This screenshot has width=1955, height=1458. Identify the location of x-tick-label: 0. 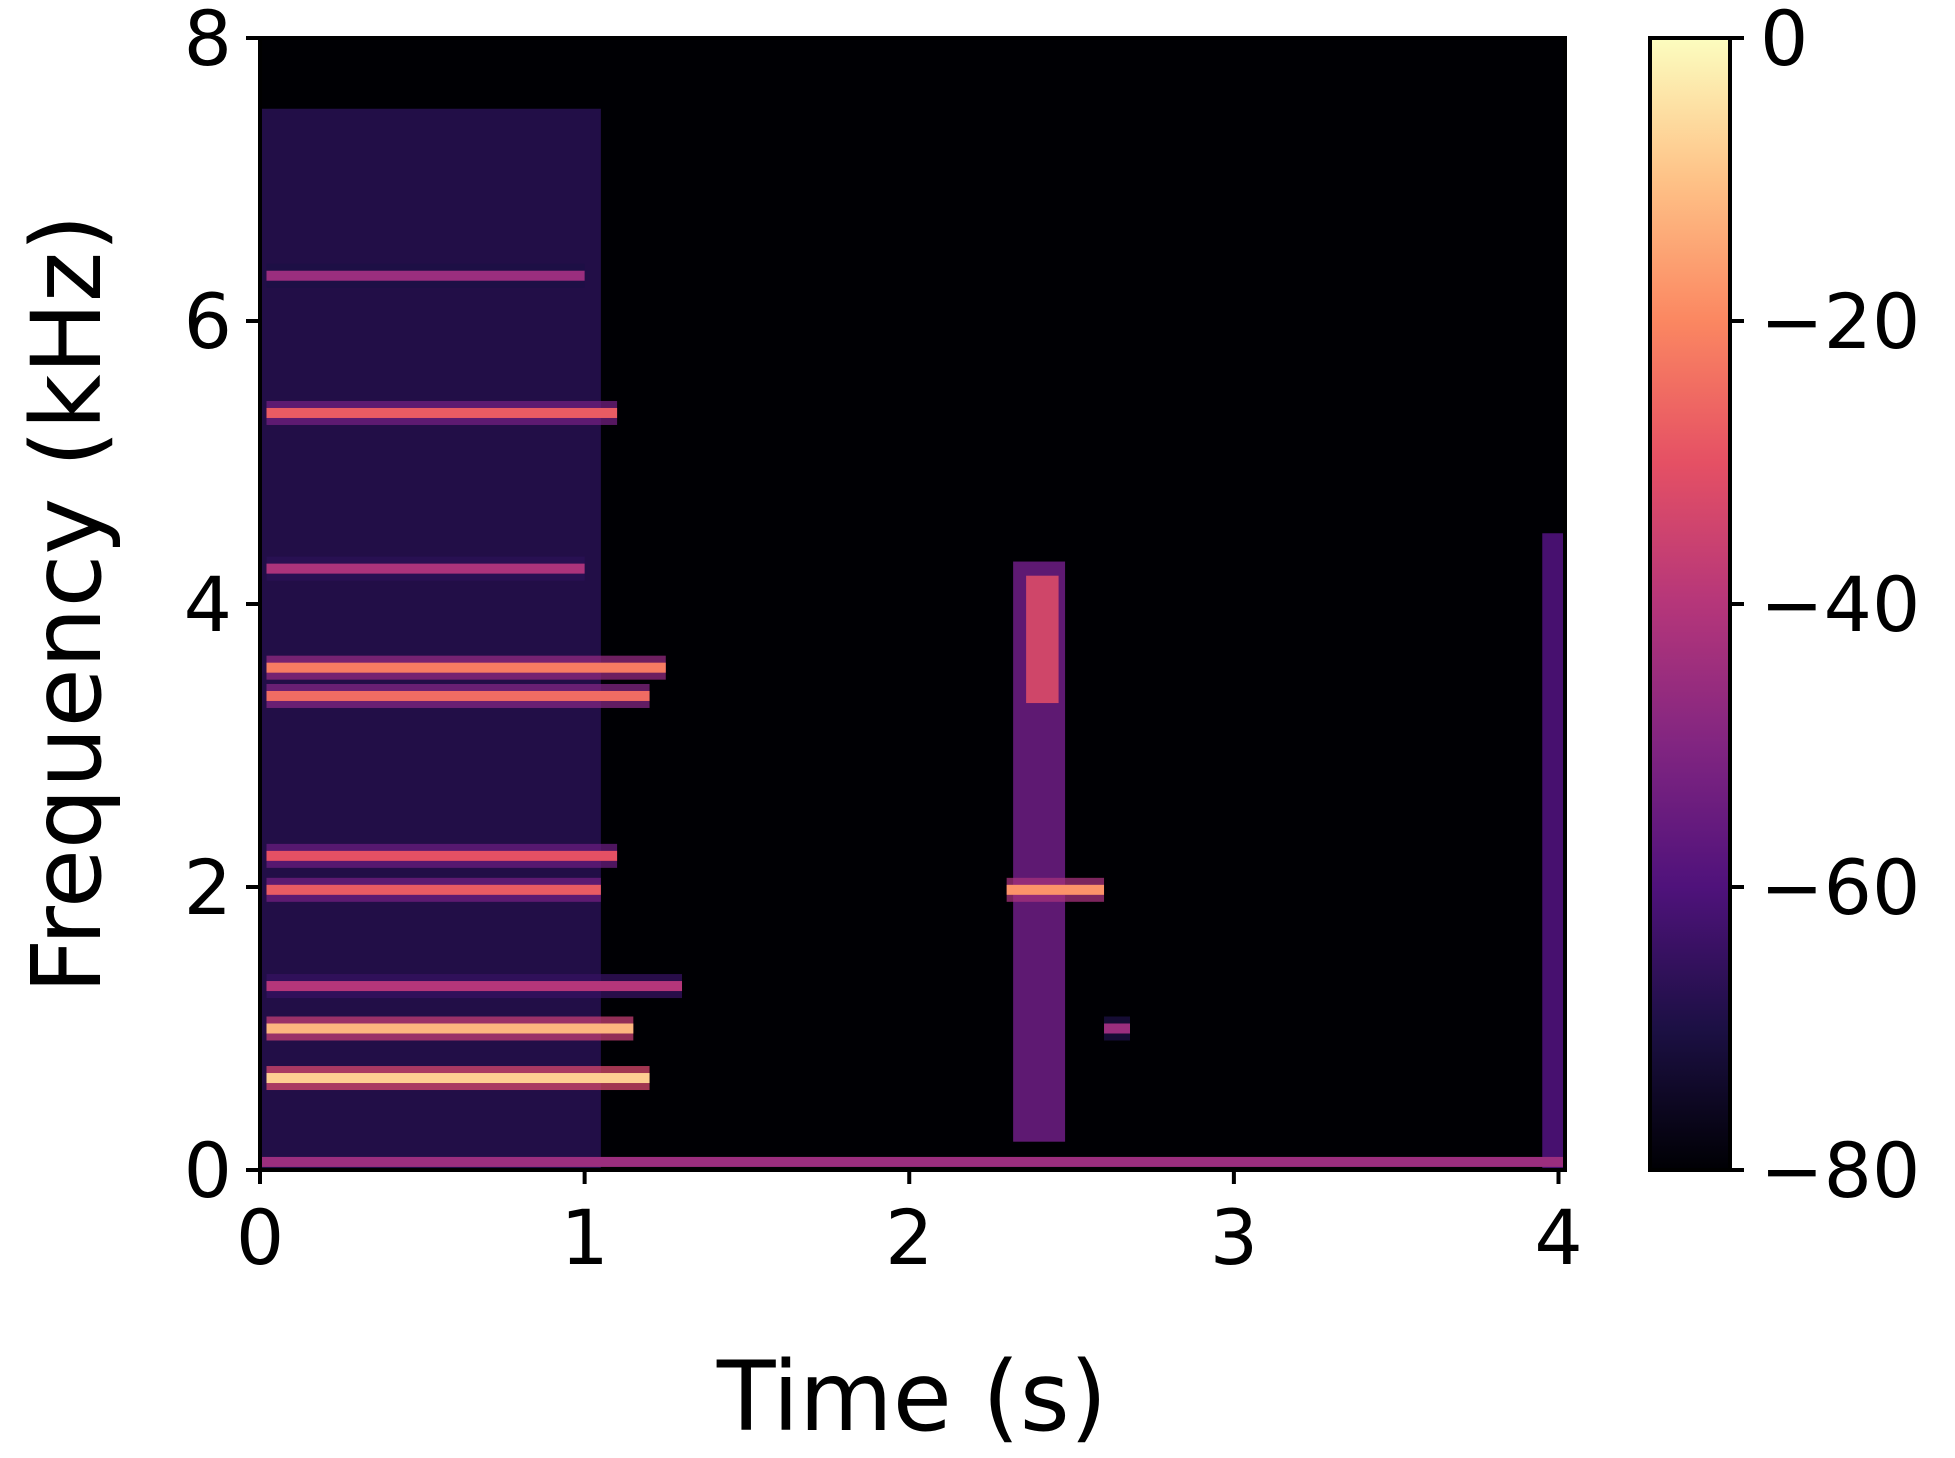
(260, 1237).